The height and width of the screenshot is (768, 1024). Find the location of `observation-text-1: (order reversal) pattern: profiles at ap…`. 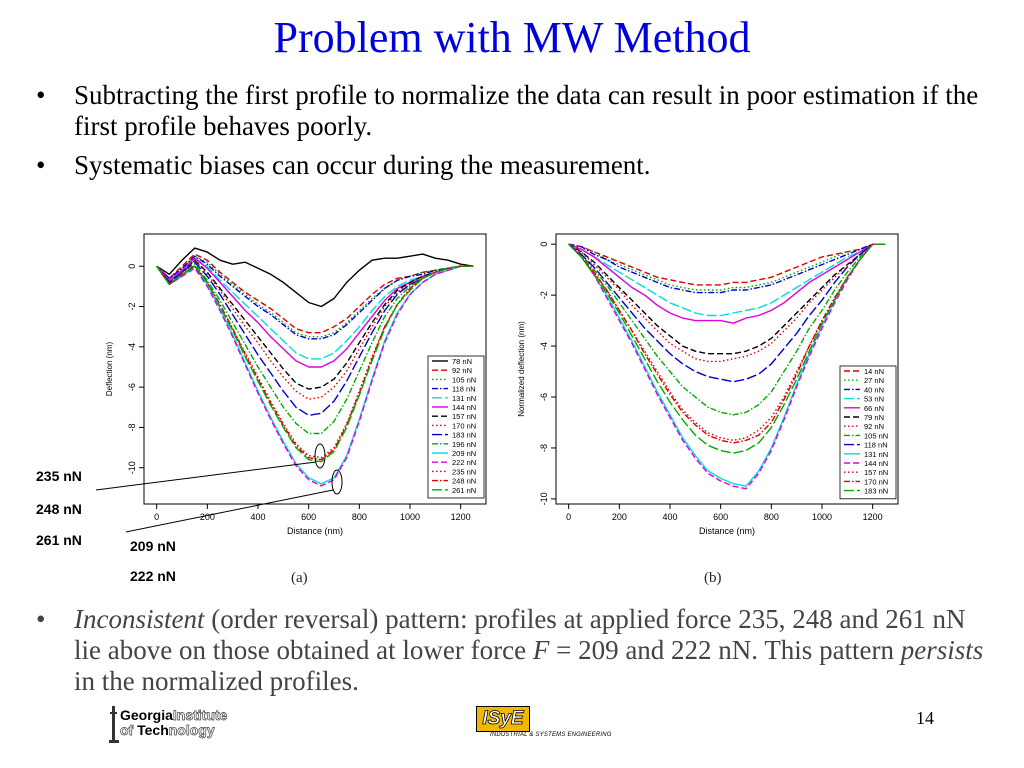

observation-text-1: (order reversal) pattern: profiles at ap… is located at coordinates (520, 634).